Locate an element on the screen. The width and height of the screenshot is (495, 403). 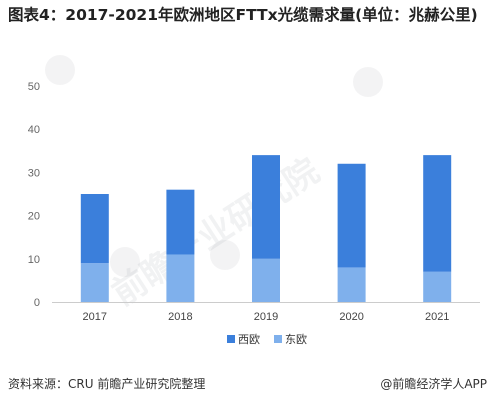
x-tick-label: 2019 is located at coordinates (266, 317).